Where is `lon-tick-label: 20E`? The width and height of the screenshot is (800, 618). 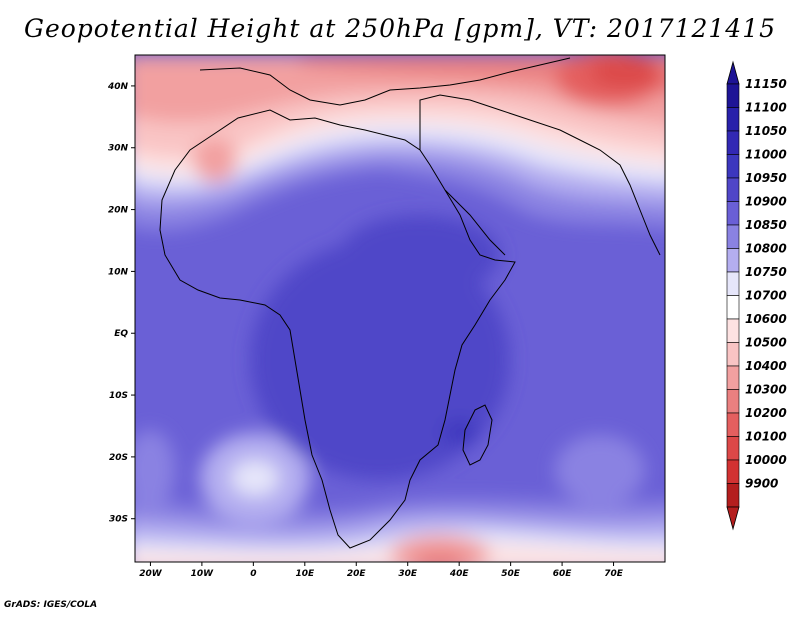 lon-tick-label: 20E is located at coordinates (357, 574).